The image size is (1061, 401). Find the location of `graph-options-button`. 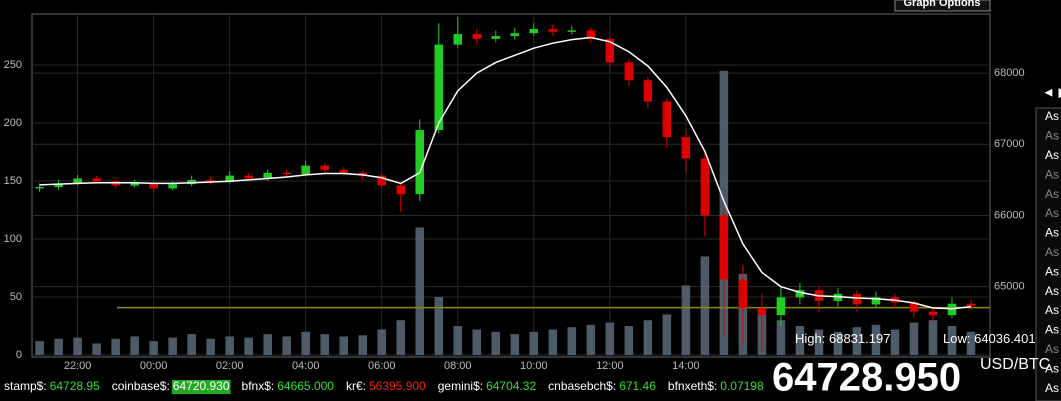

graph-options-button is located at coordinates (942, 6).